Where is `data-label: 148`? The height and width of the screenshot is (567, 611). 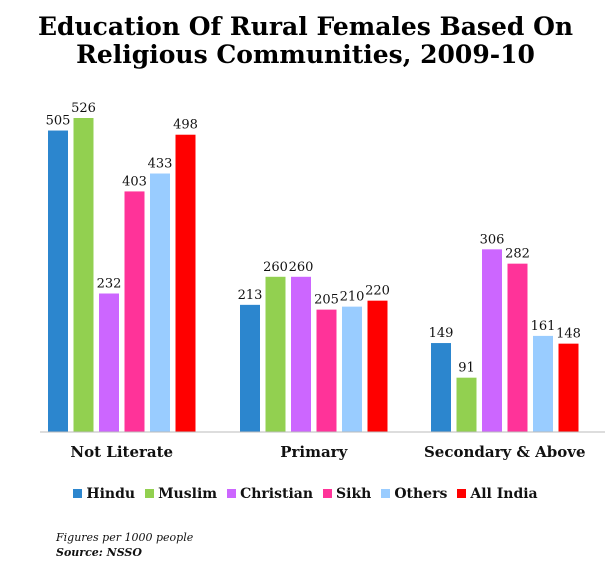
data-label: 148 is located at coordinates (568, 334).